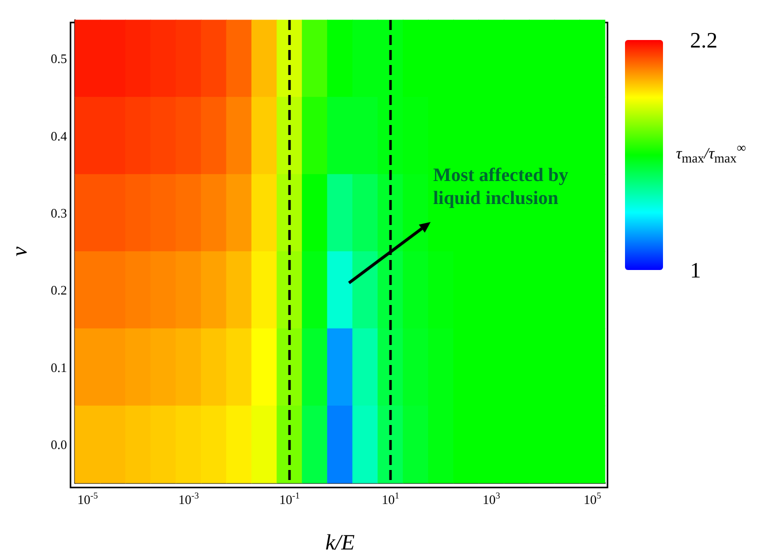  Describe the element at coordinates (58, 367) in the screenshot. I see `y-tick-label: 0.1` at that location.